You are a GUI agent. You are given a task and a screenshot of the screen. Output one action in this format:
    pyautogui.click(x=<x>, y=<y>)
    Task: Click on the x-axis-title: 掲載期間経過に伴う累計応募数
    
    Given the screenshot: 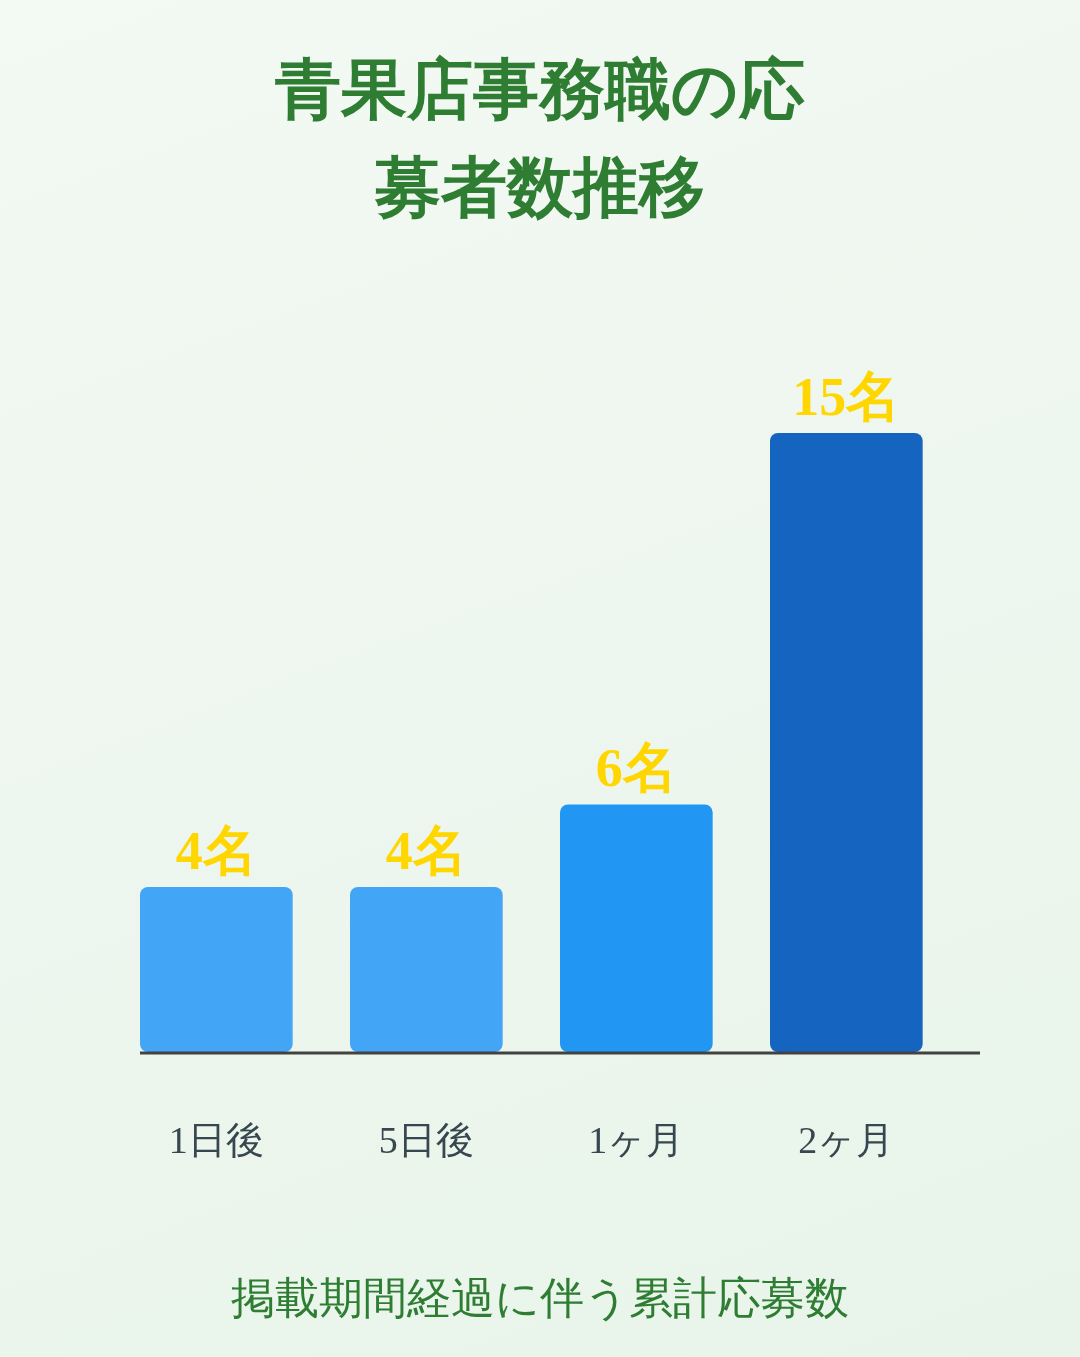 What is the action you would take?
    pyautogui.click(x=540, y=1297)
    